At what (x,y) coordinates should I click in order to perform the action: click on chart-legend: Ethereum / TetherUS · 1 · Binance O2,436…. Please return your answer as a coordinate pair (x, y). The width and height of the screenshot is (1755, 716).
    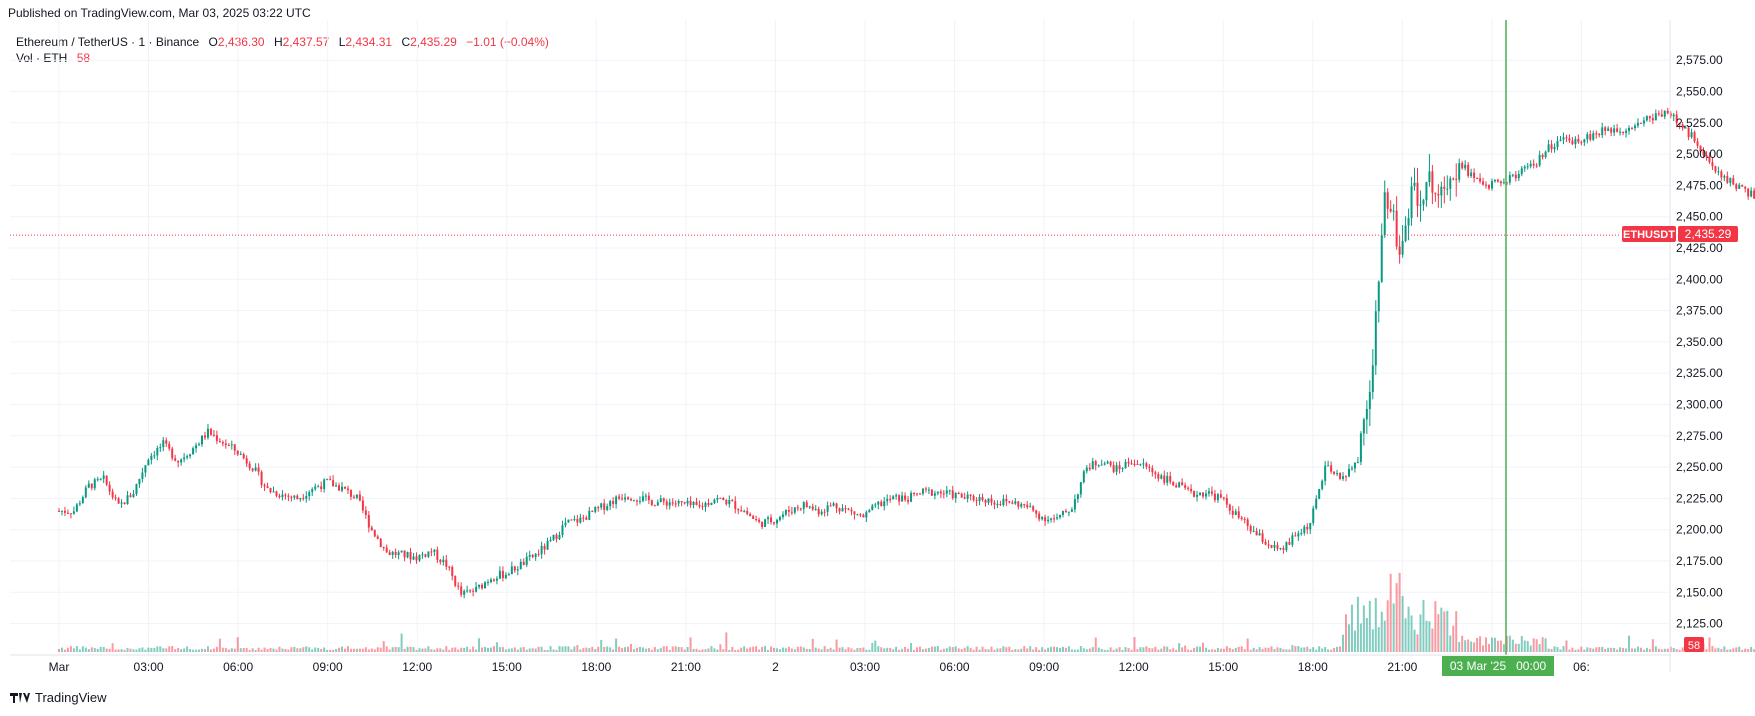
    Looking at the image, I should click on (282, 50).